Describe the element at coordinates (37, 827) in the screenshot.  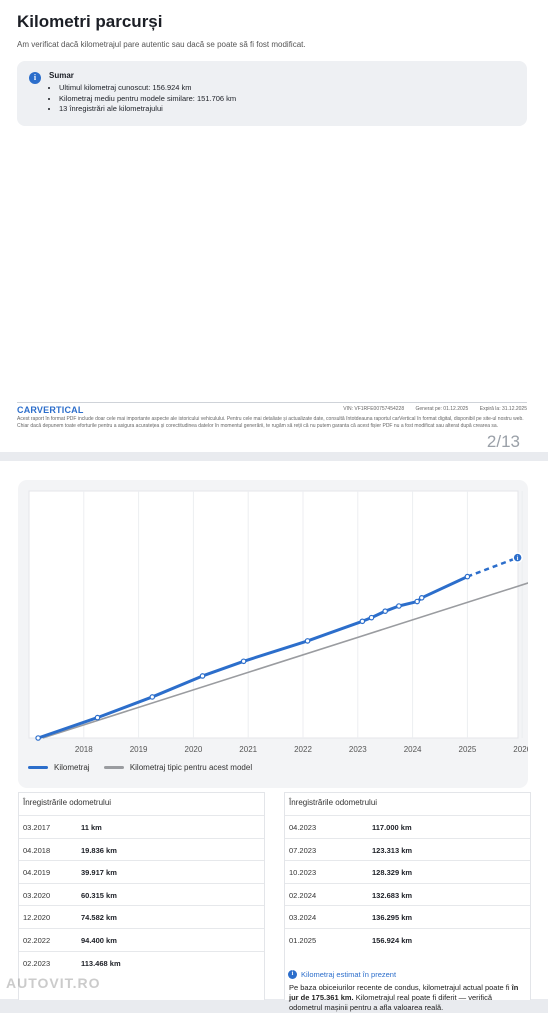
I see `row-date: 03.2017` at that location.